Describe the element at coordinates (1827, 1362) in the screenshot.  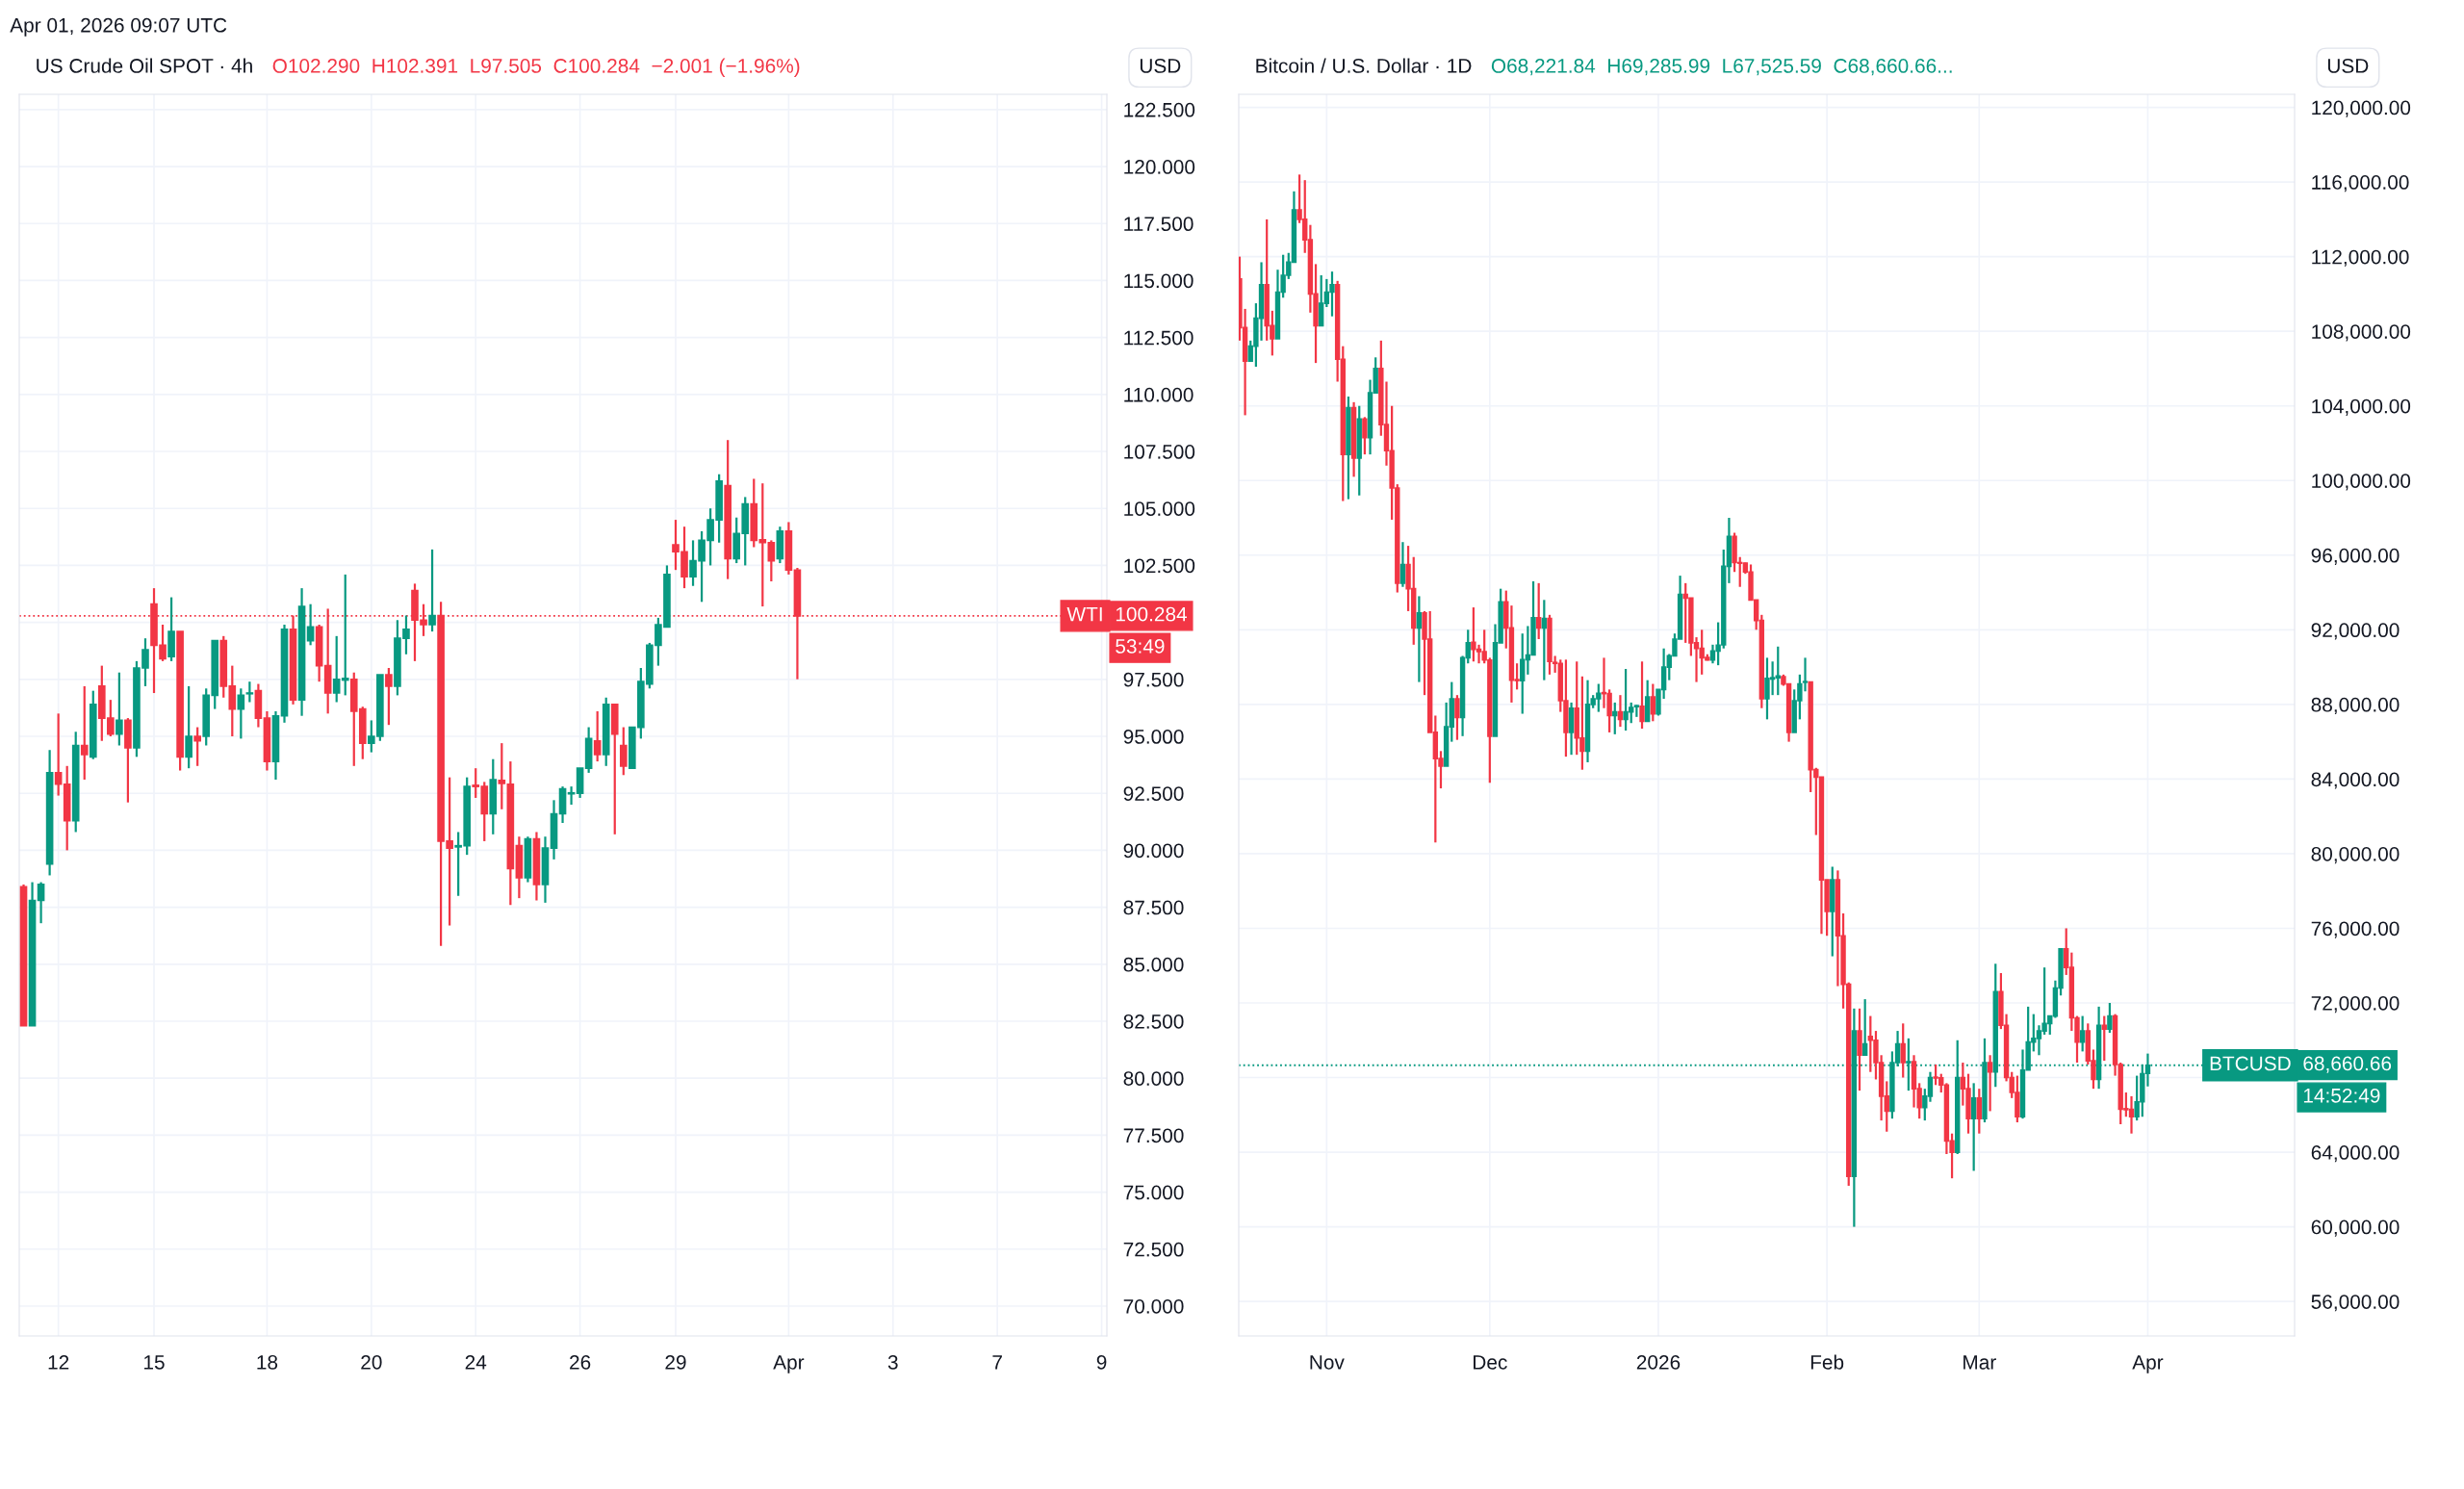
I see `x-tick-label: Feb` at that location.